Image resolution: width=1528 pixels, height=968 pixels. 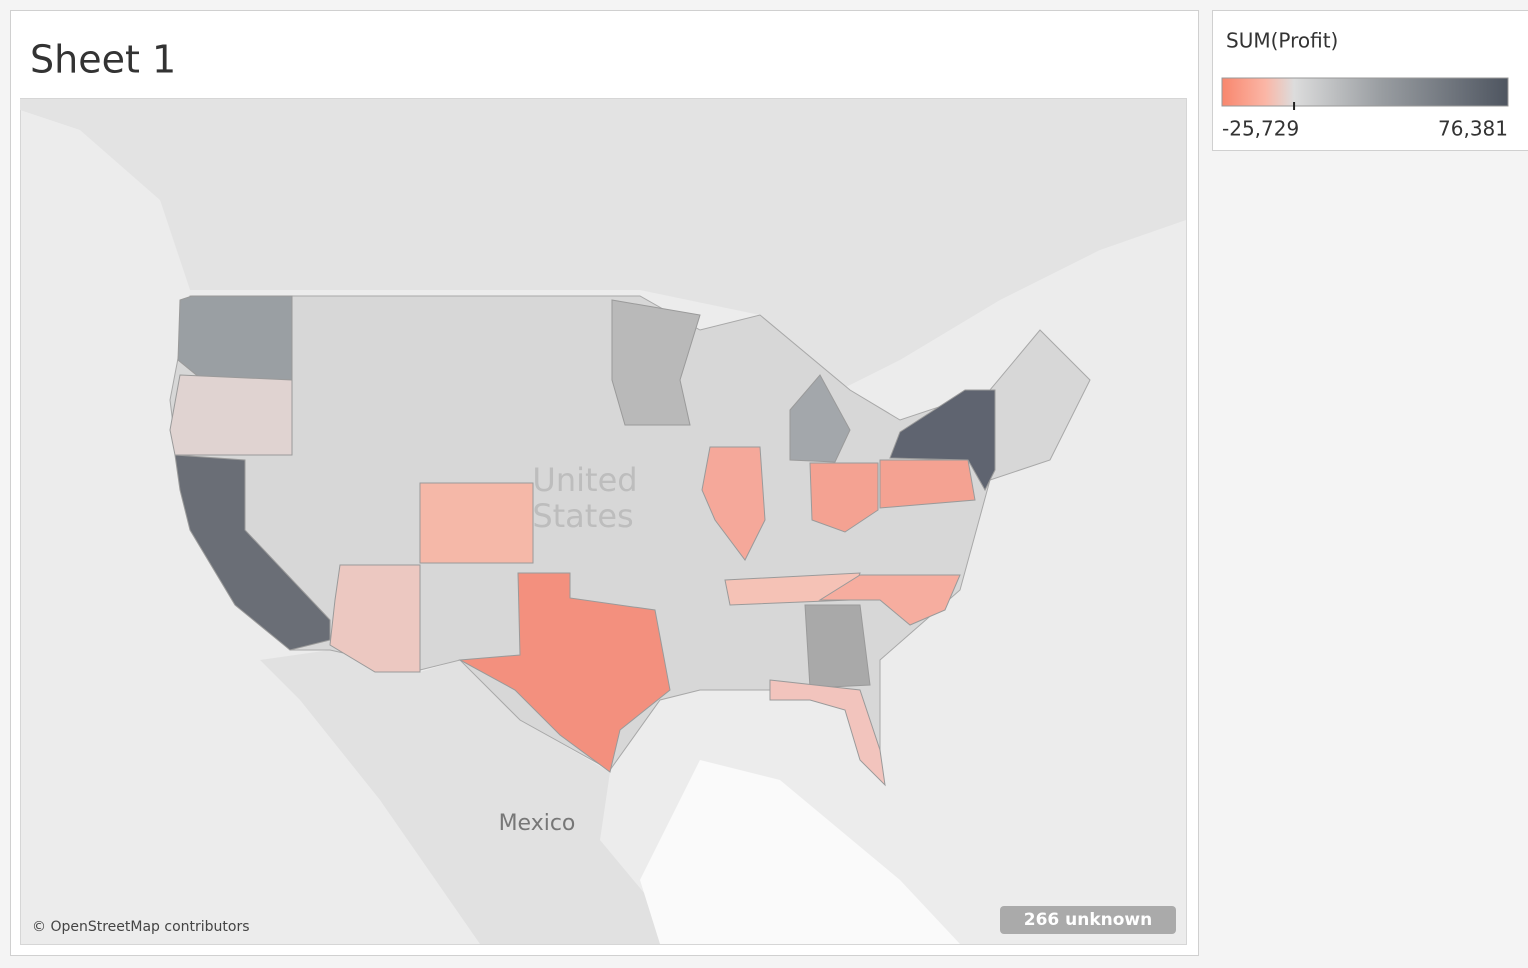 I want to click on attribution: © OpenStreetMap contributors, so click(x=141, y=927).